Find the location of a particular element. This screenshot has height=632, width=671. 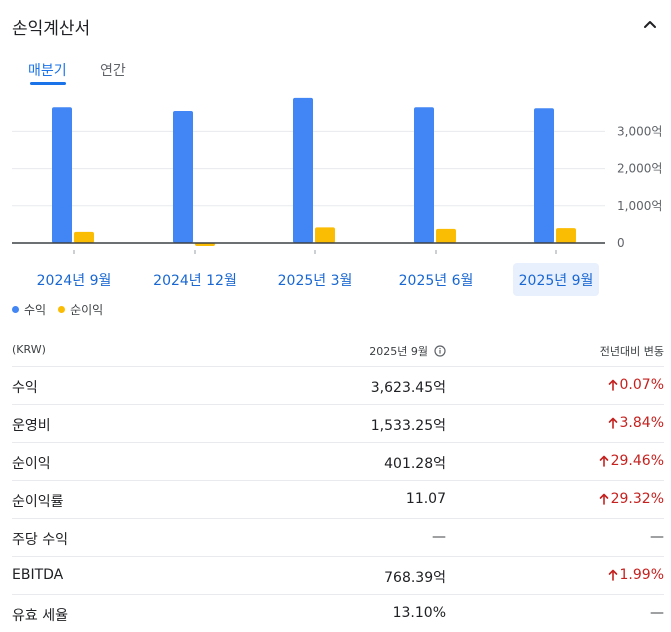

y-tick-label: 1,000억 is located at coordinates (639, 206).